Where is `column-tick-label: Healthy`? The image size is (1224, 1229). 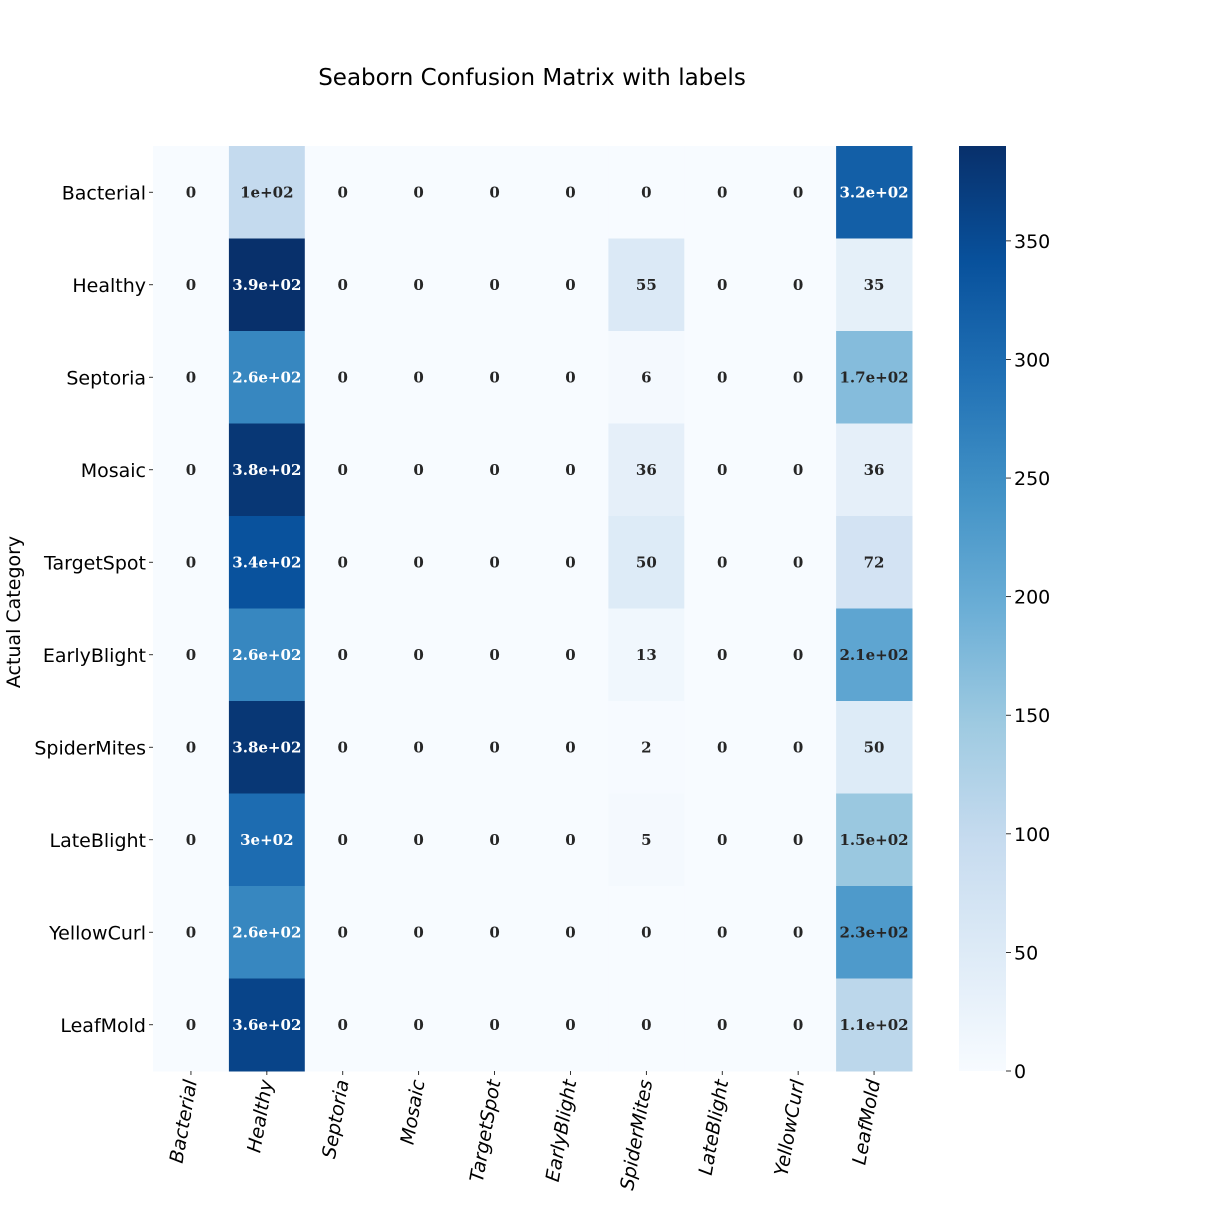
column-tick-label: Healthy is located at coordinates (260, 1115).